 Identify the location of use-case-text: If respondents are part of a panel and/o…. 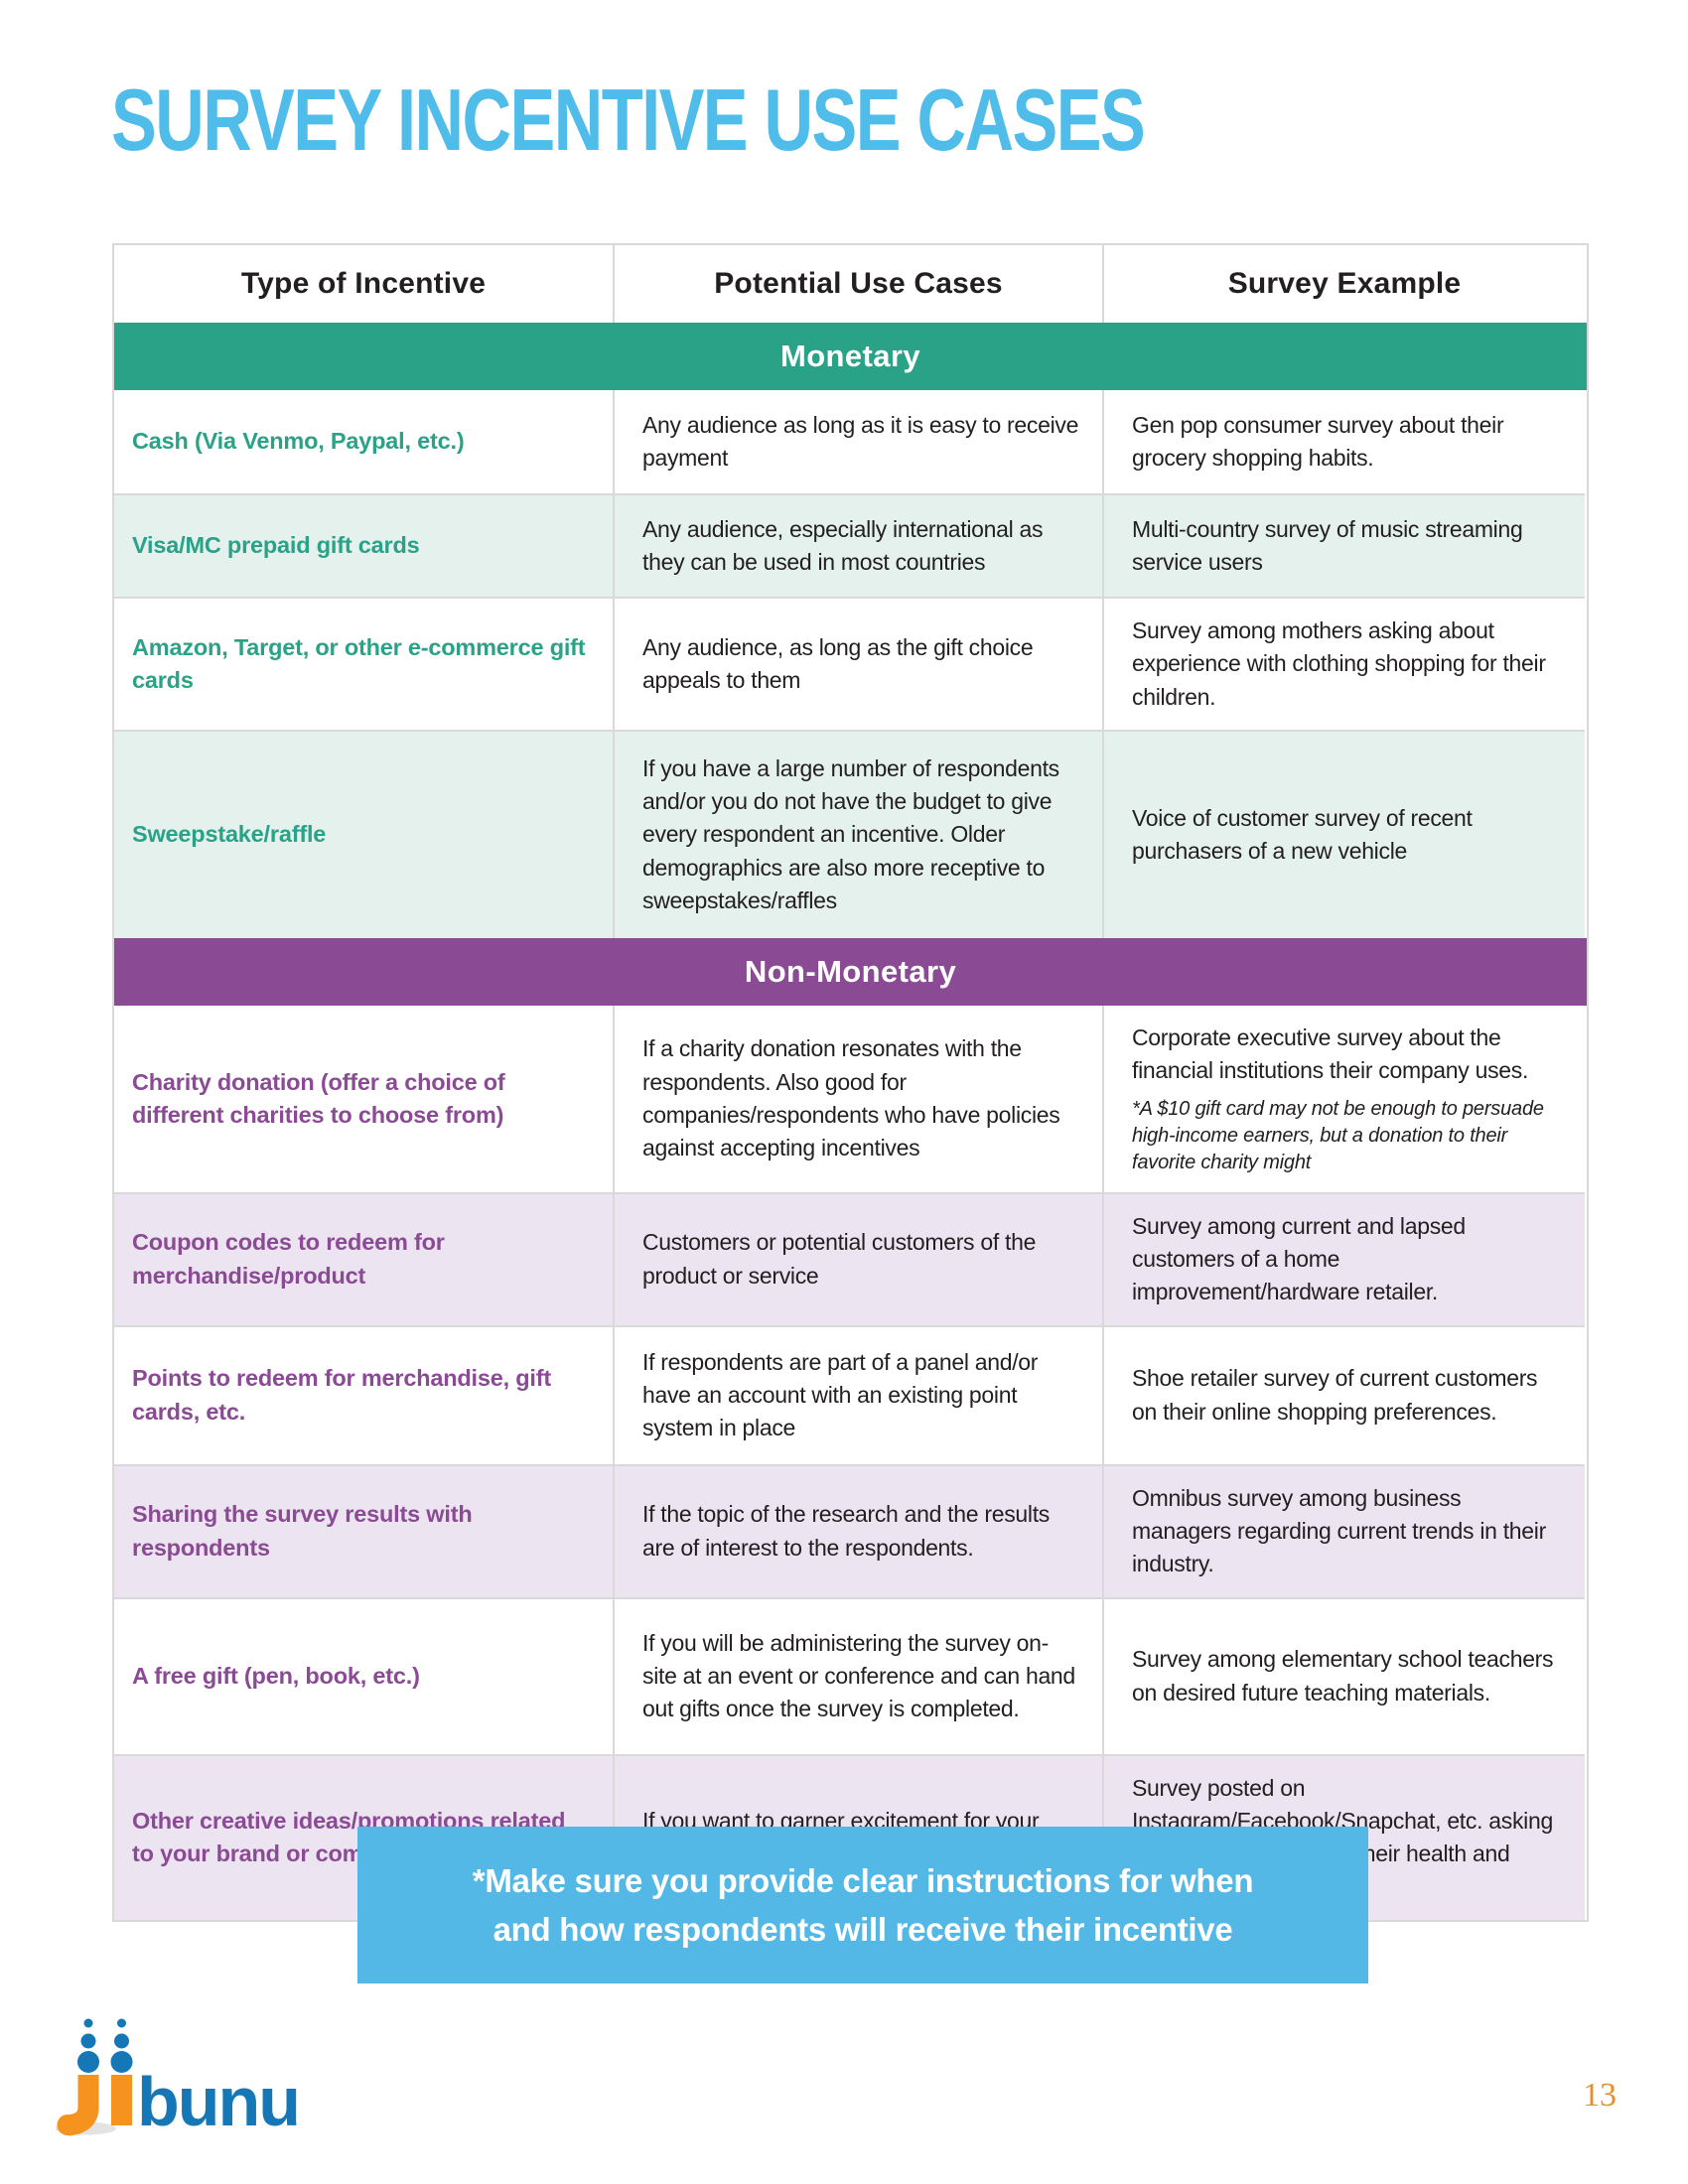
(857, 1394).